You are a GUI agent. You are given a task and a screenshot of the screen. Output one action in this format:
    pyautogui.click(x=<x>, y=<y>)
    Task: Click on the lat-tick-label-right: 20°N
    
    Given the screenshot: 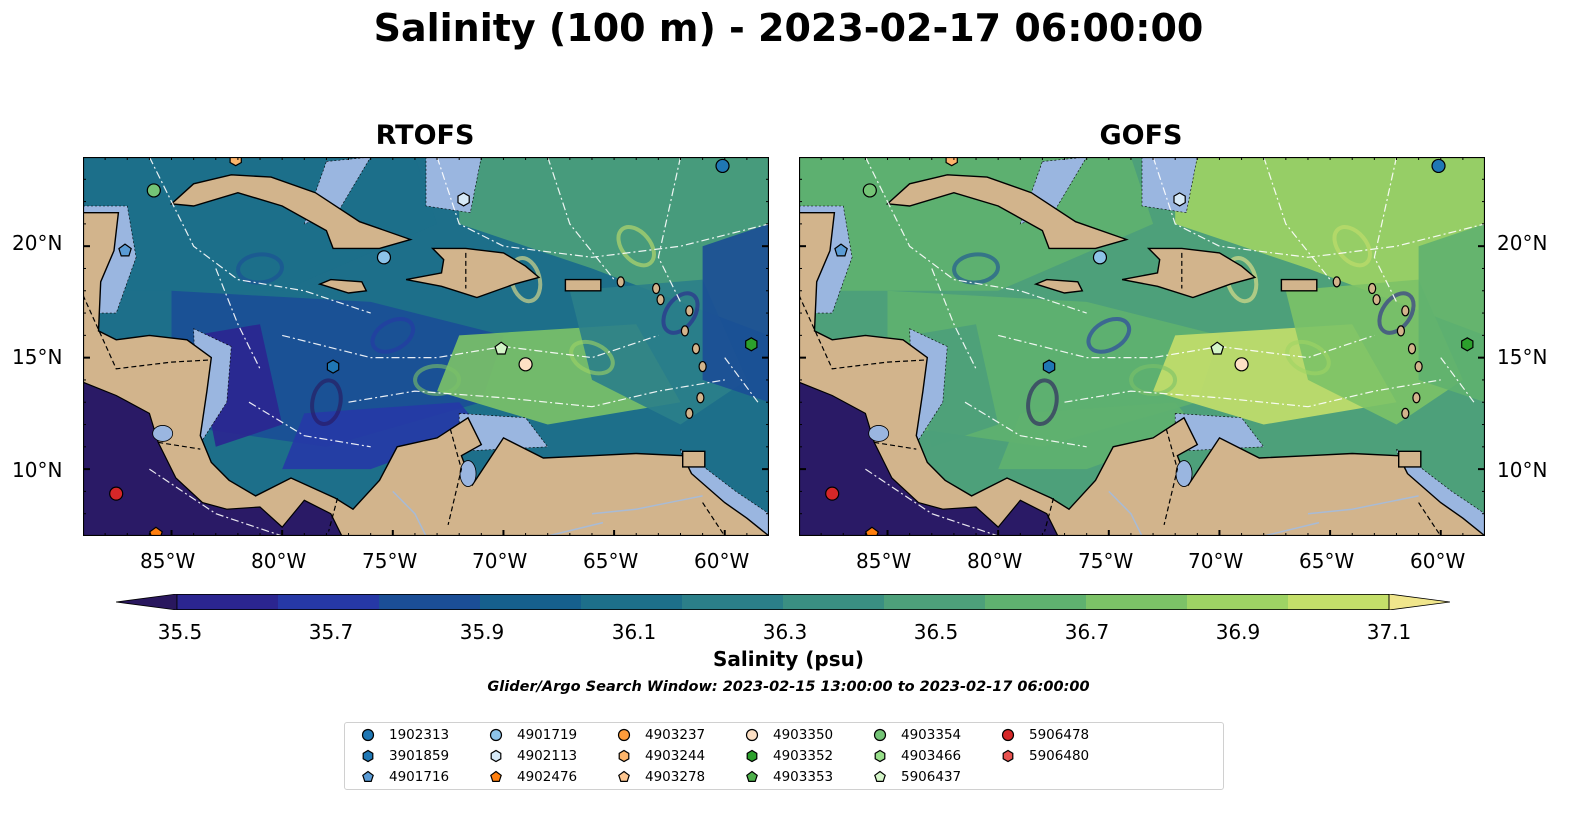 What is the action you would take?
    pyautogui.click(x=1522, y=243)
    